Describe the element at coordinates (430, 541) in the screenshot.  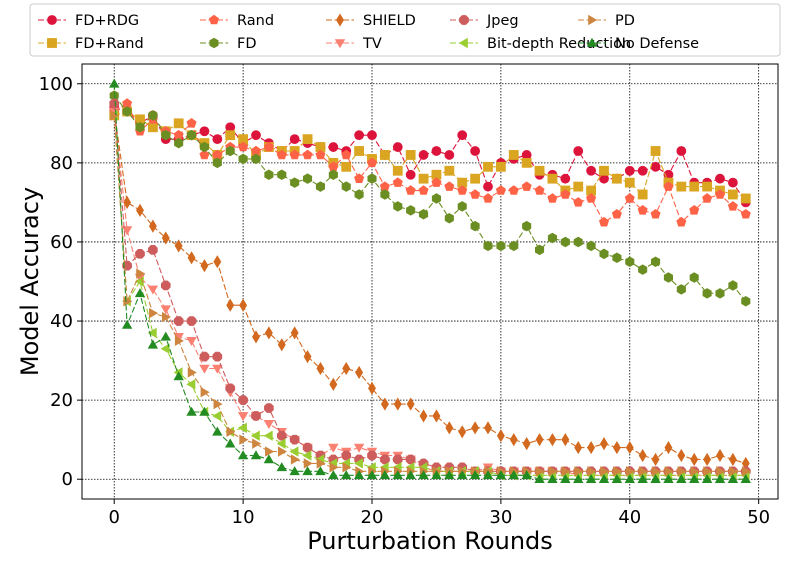
I see `x-axis-label: Purturbation Rounds` at that location.